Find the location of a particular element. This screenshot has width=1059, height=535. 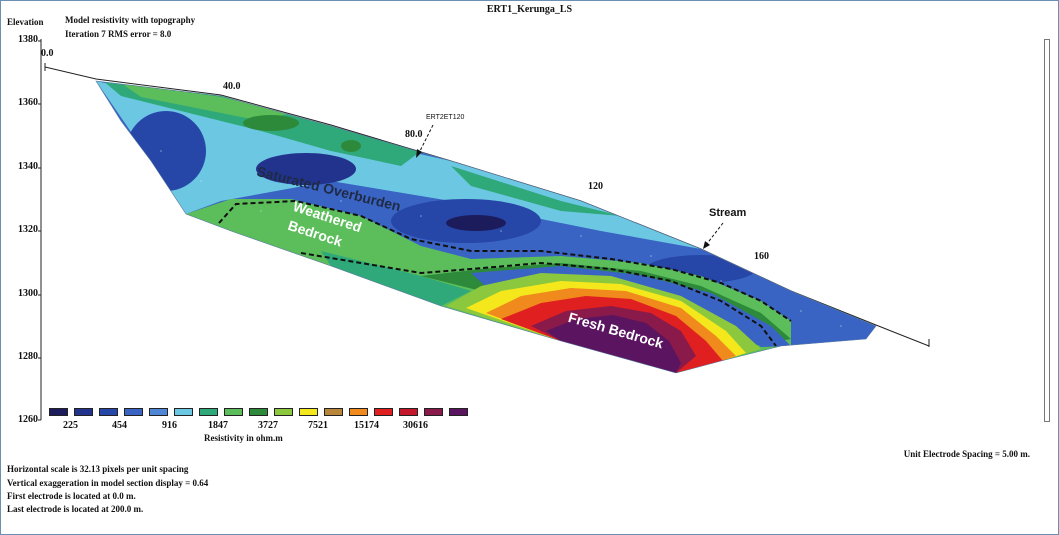

legend-units: Resistivity in ohm.m is located at coordinates (243, 438).